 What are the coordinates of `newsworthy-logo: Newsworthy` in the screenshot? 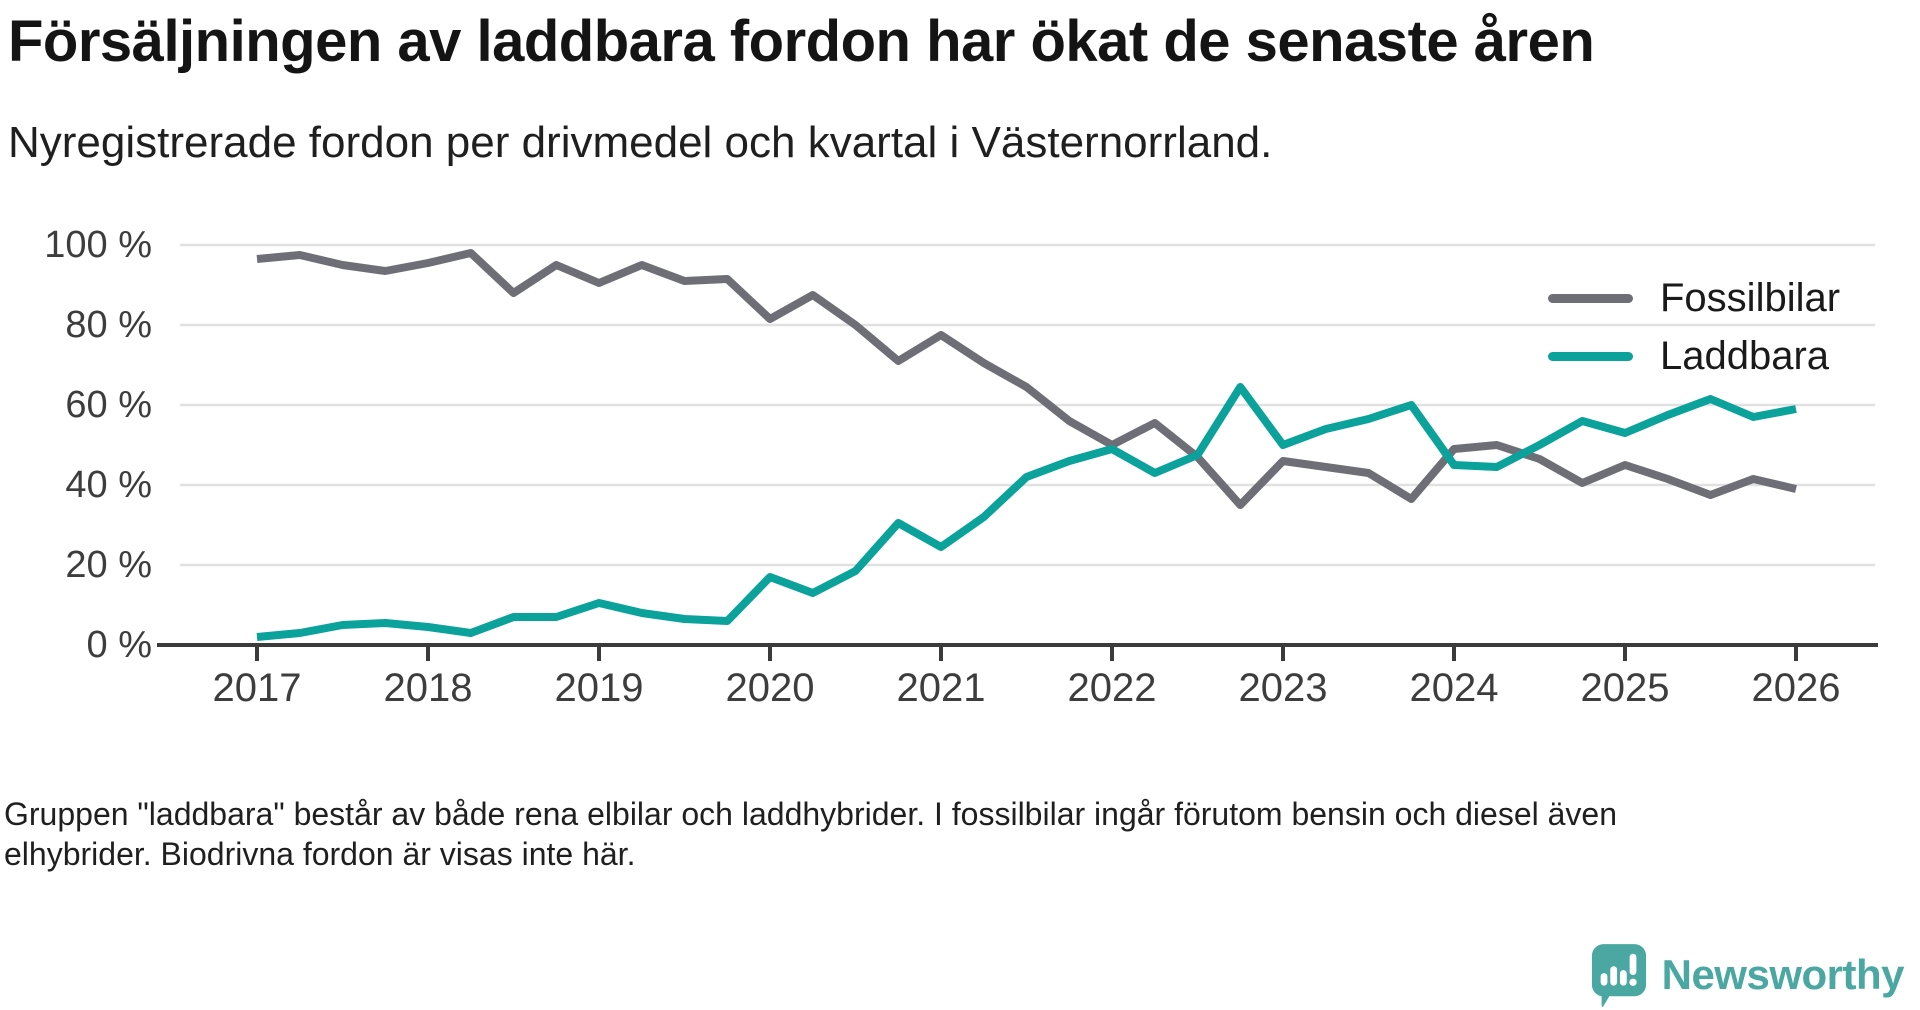 It's located at (1747, 975).